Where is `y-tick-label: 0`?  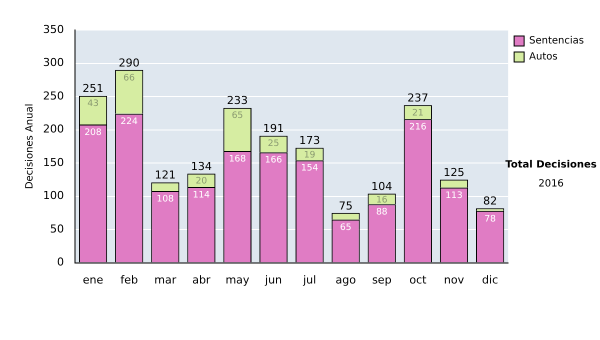 y-tick-label: 0 is located at coordinates (60, 262).